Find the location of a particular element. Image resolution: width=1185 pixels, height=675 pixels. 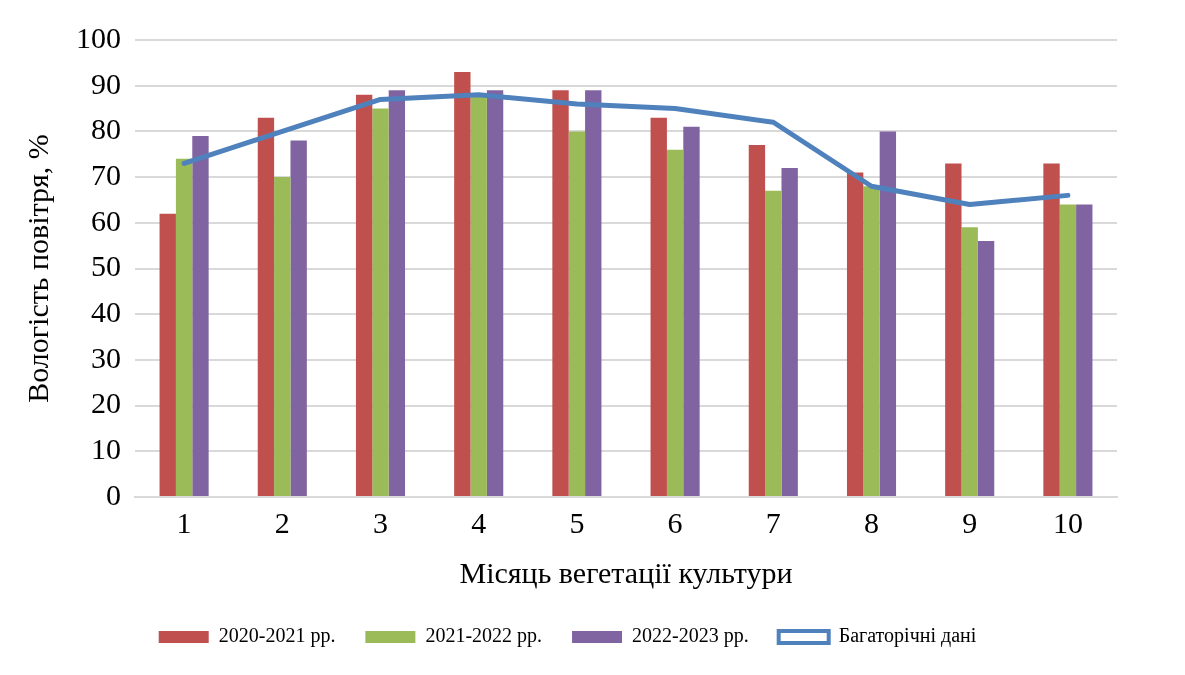

legend-label: 2021-2022 рр. is located at coordinates (484, 636).